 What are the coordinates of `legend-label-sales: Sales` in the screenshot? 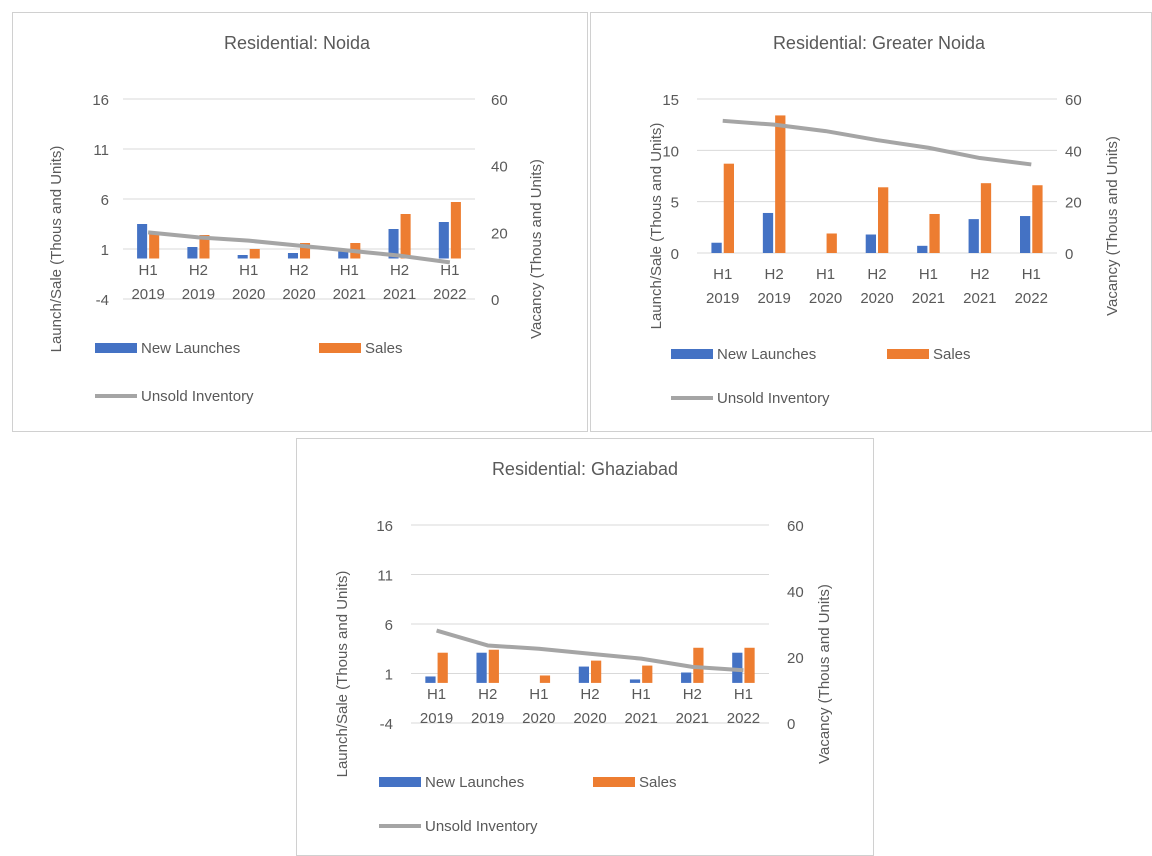 It's located at (658, 782).